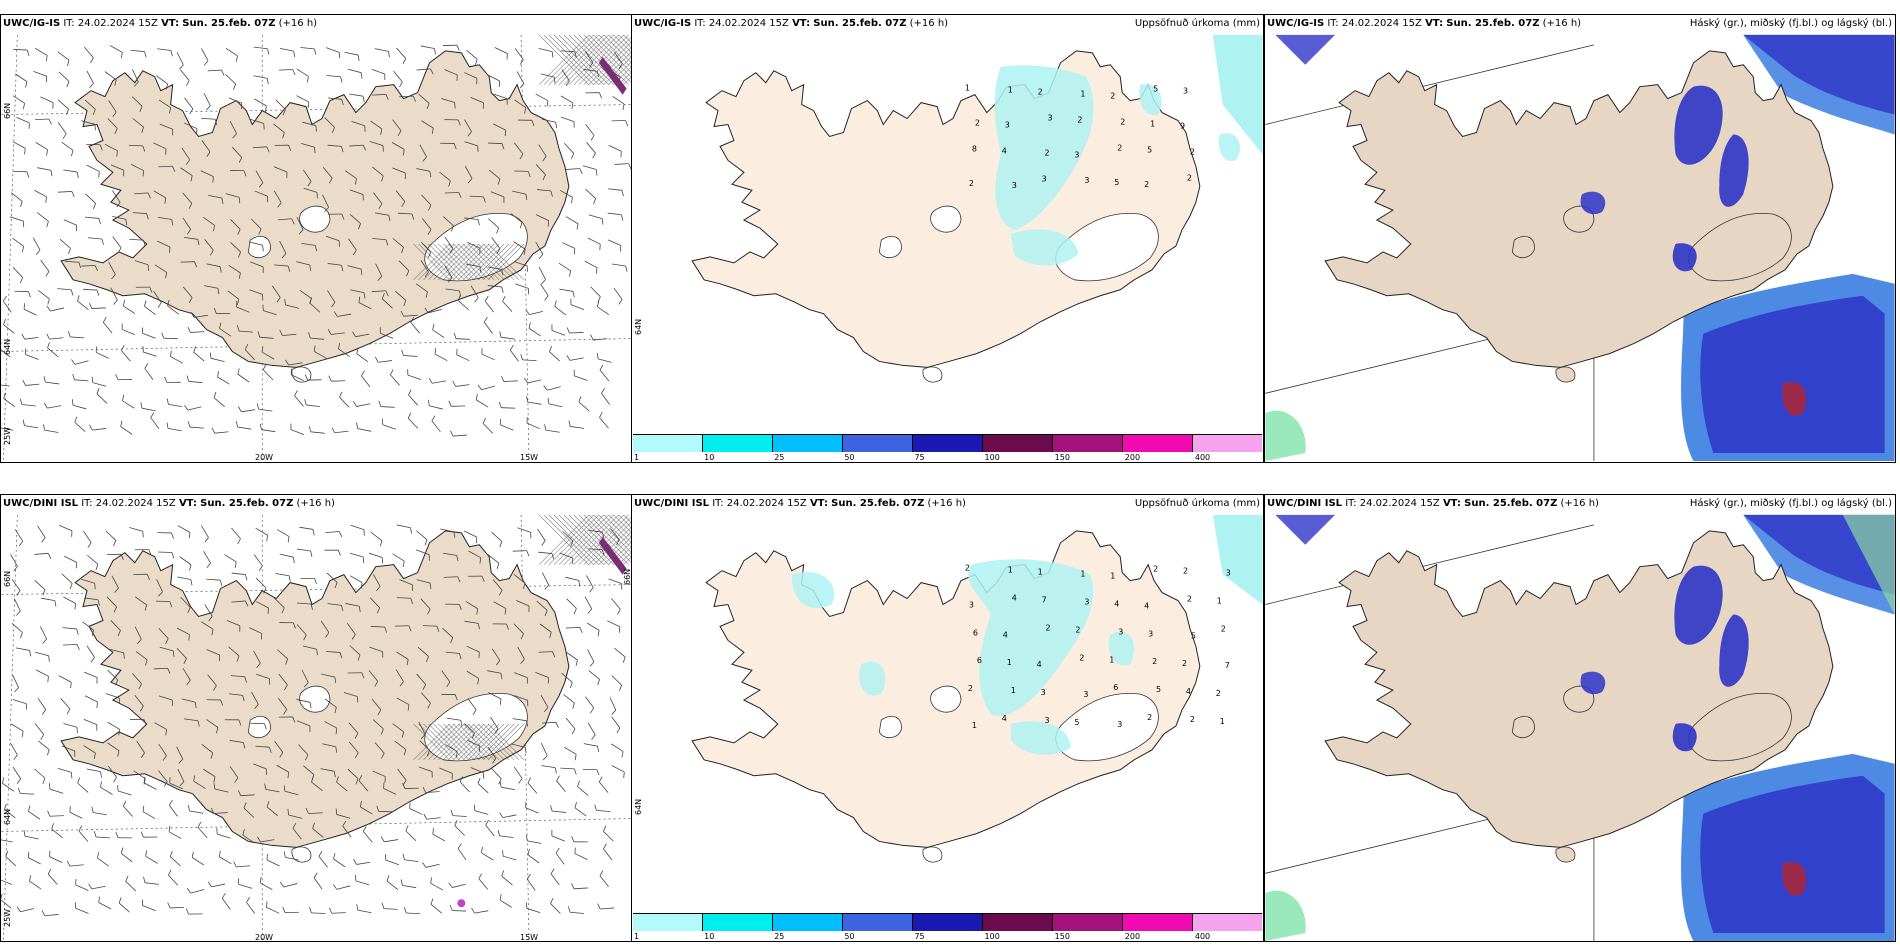  What do you see at coordinates (1430, 84) in the screenshot?
I see `projection-line` at bounding box center [1430, 84].